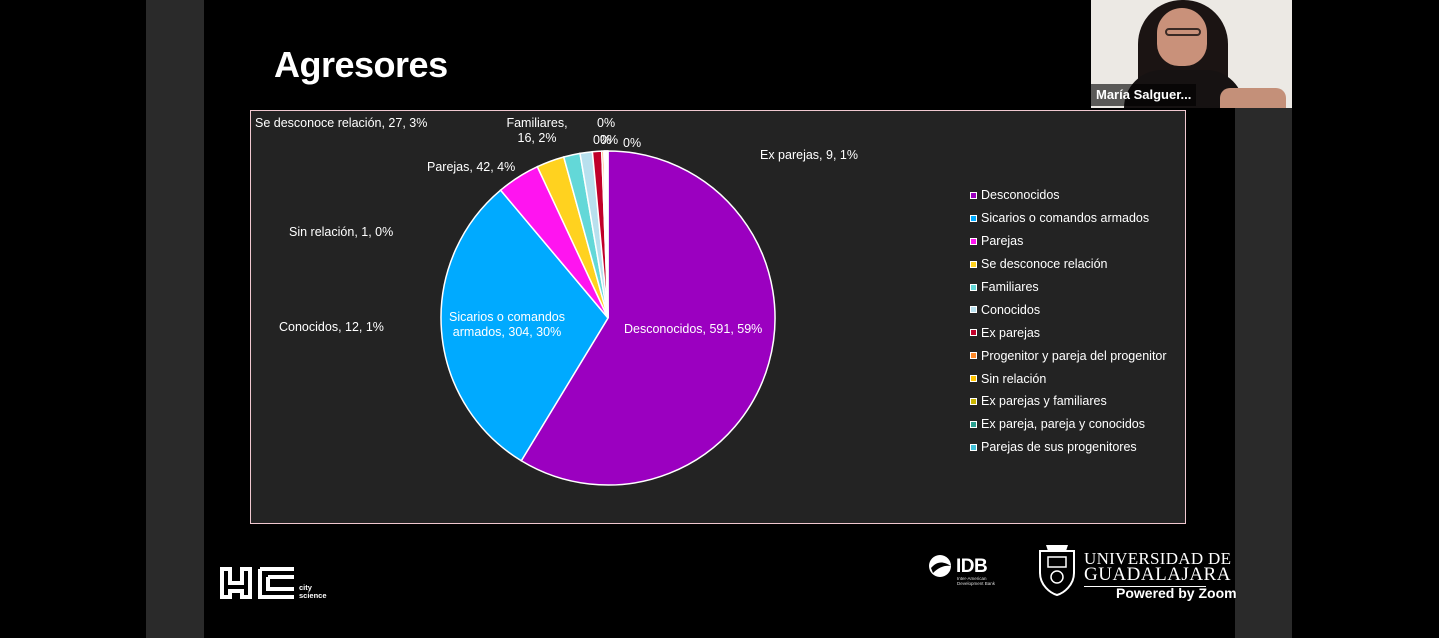 The image size is (1439, 638). Describe the element at coordinates (1059, 447) in the screenshot. I see `legend-label: Parejas de sus progenitores` at that location.